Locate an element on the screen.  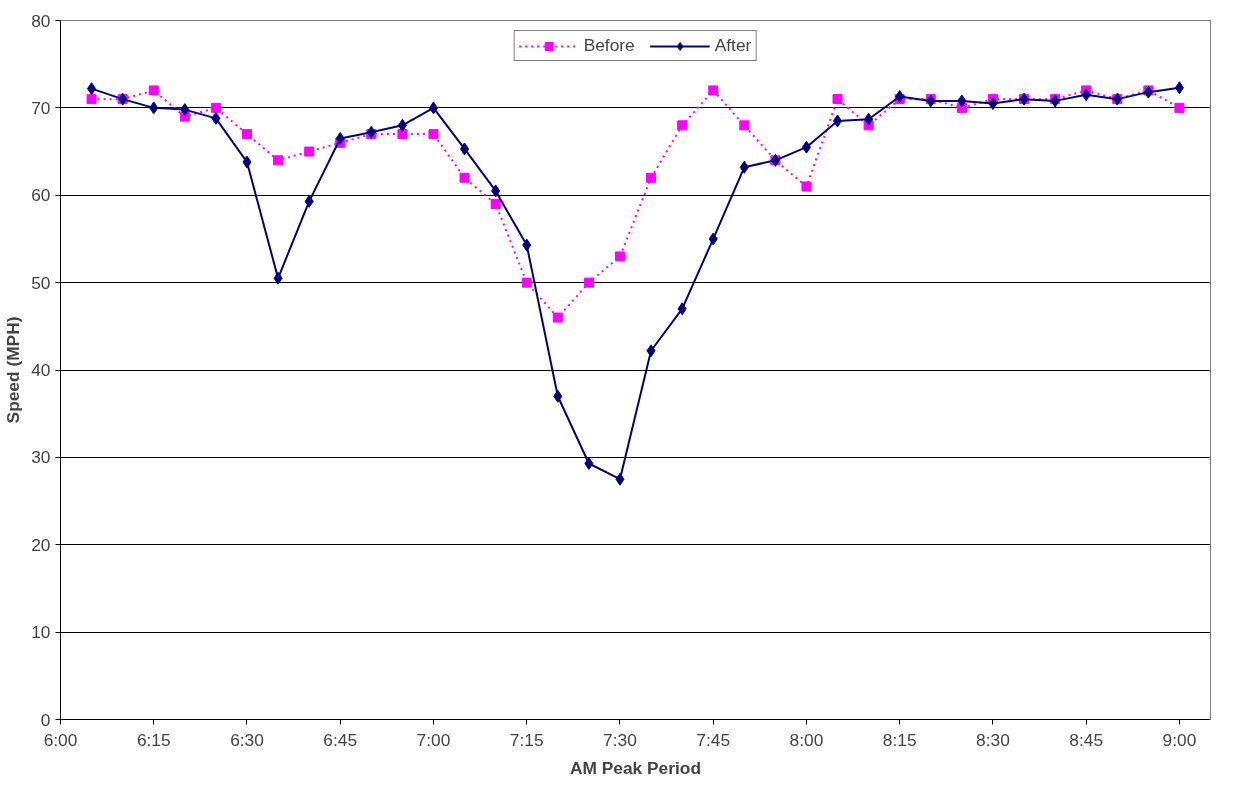
y-tick-label: 10 is located at coordinates (41, 632).